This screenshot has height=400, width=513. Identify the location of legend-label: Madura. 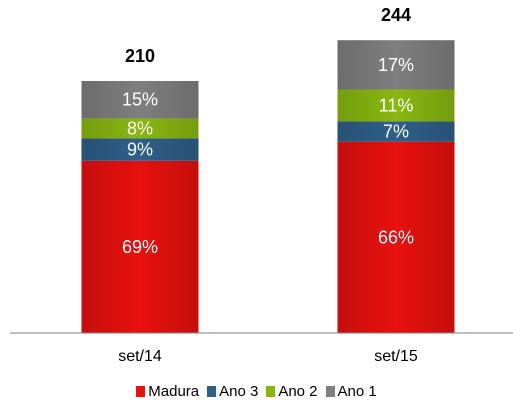
(174, 391).